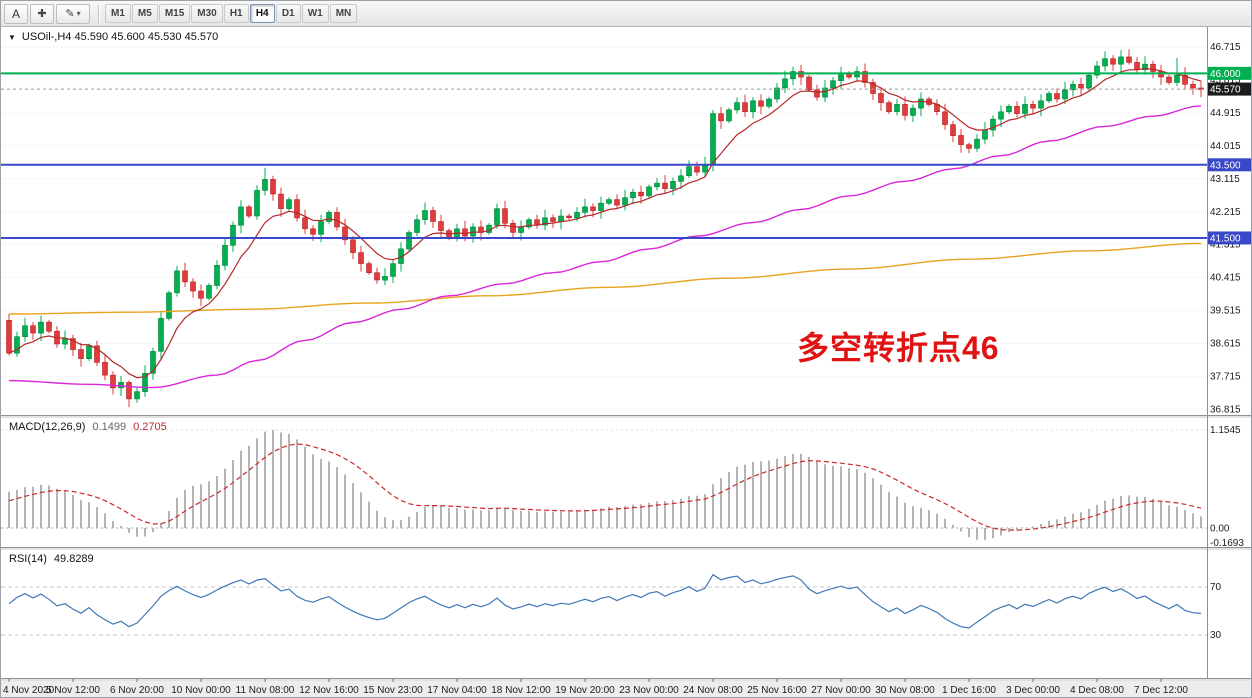 This screenshot has width=1252, height=698. What do you see at coordinates (1225, 113) in the screenshot?
I see `svg-text: 44.915` at bounding box center [1225, 113].